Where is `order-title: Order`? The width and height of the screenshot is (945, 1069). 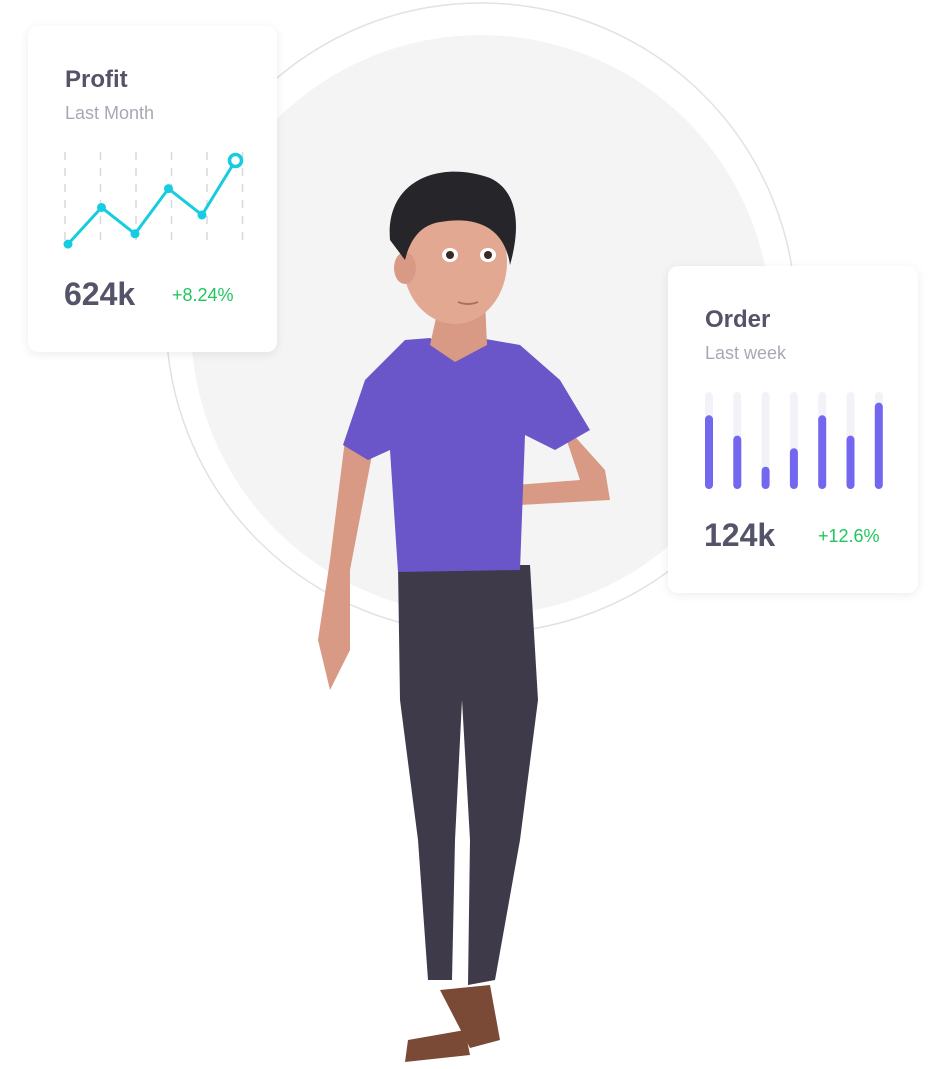 order-title: Order is located at coordinates (738, 319).